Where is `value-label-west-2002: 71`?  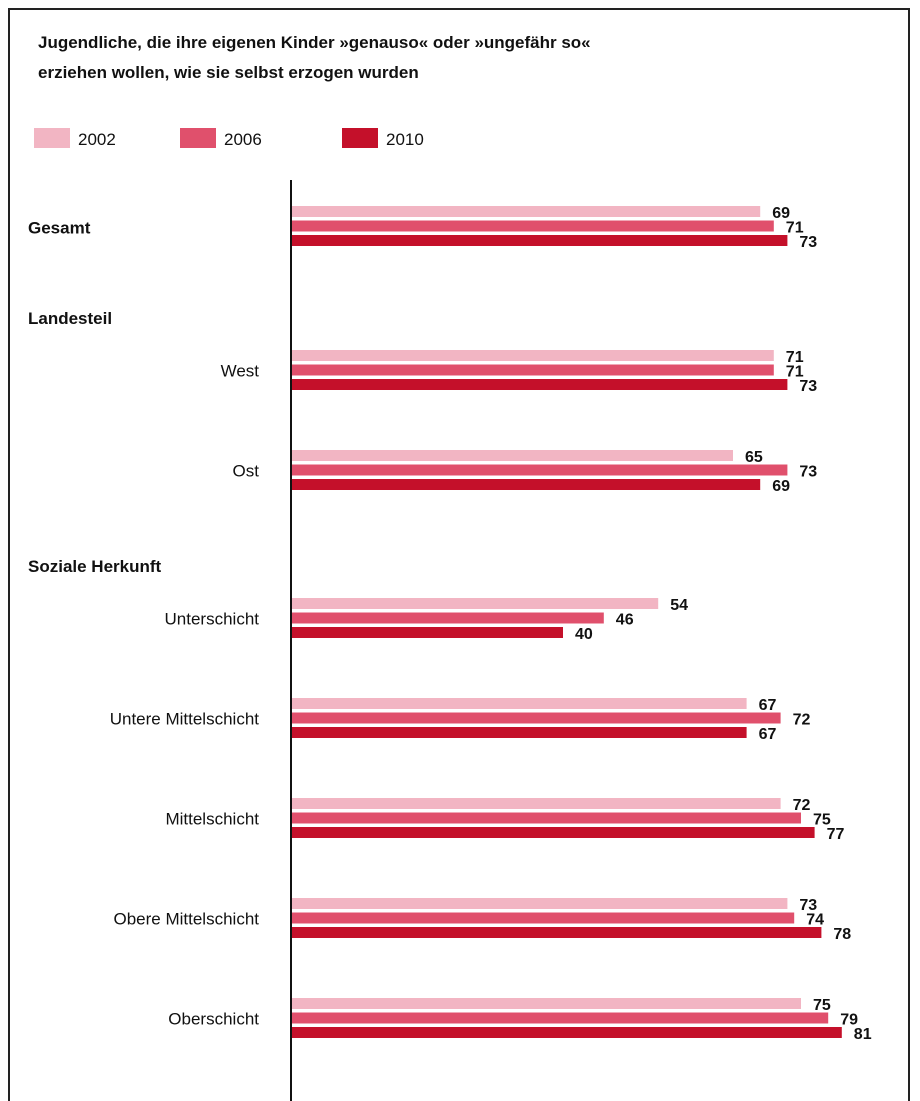
value-label-west-2002: 71 is located at coordinates (795, 357).